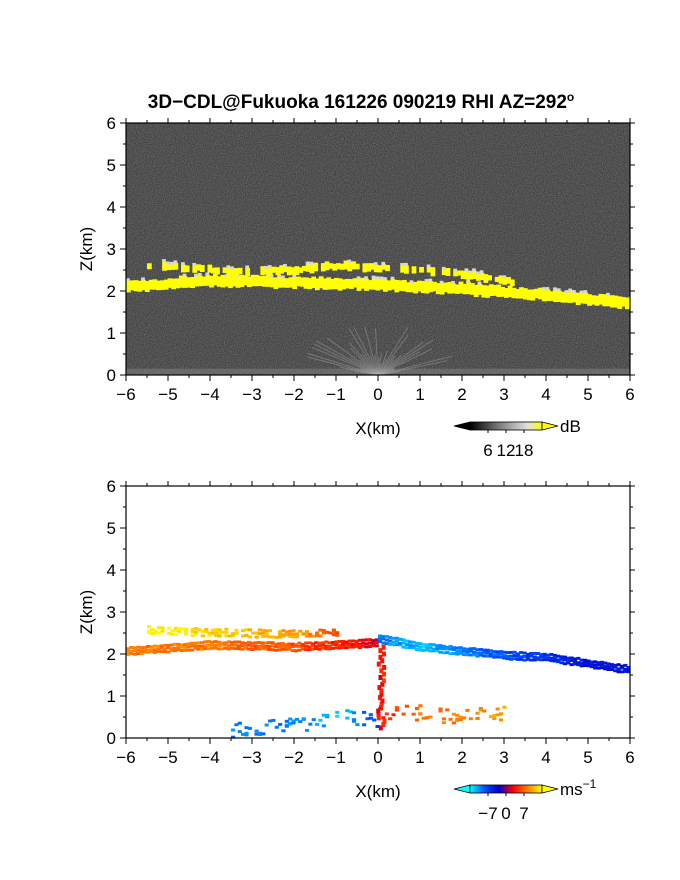 The image size is (680, 880). I want to click on x-tick-label: −4, so click(209, 394).